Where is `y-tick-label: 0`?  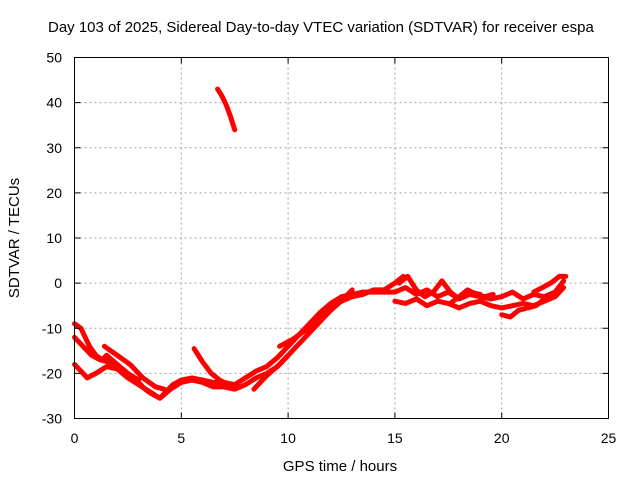 y-tick-label: 0 is located at coordinates (58, 283).